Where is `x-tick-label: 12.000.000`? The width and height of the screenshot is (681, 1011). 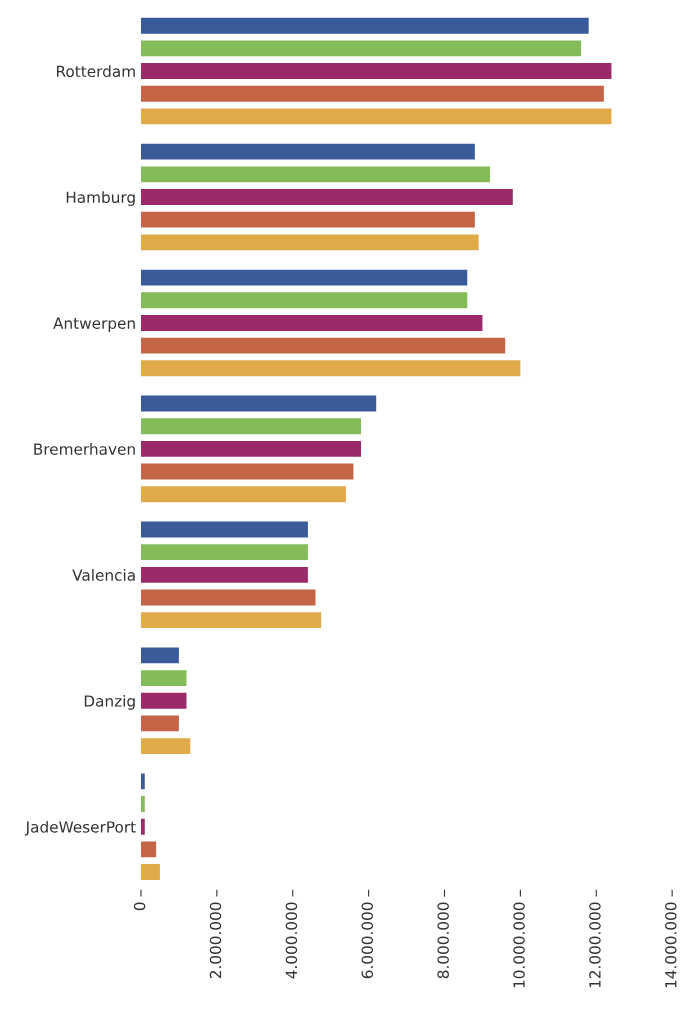 x-tick-label: 12.000.000 is located at coordinates (595, 945).